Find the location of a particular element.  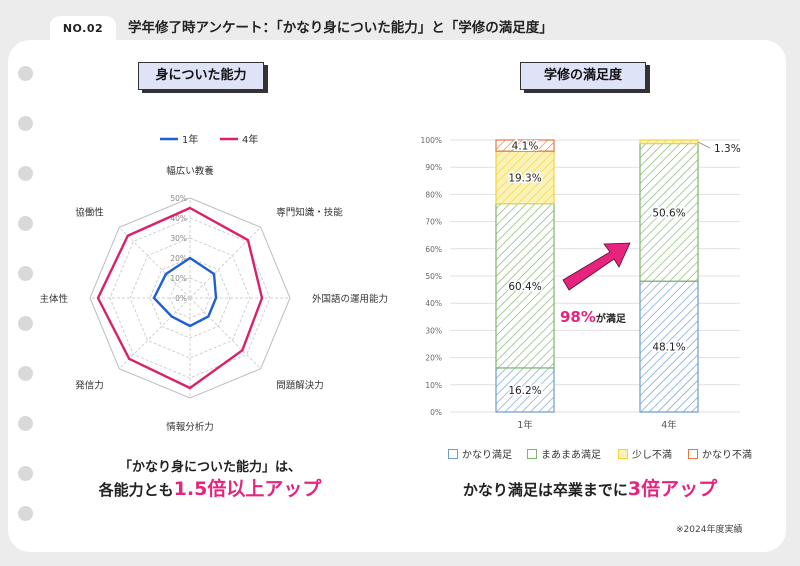

radar-tick-label: 0% is located at coordinates (181, 298).